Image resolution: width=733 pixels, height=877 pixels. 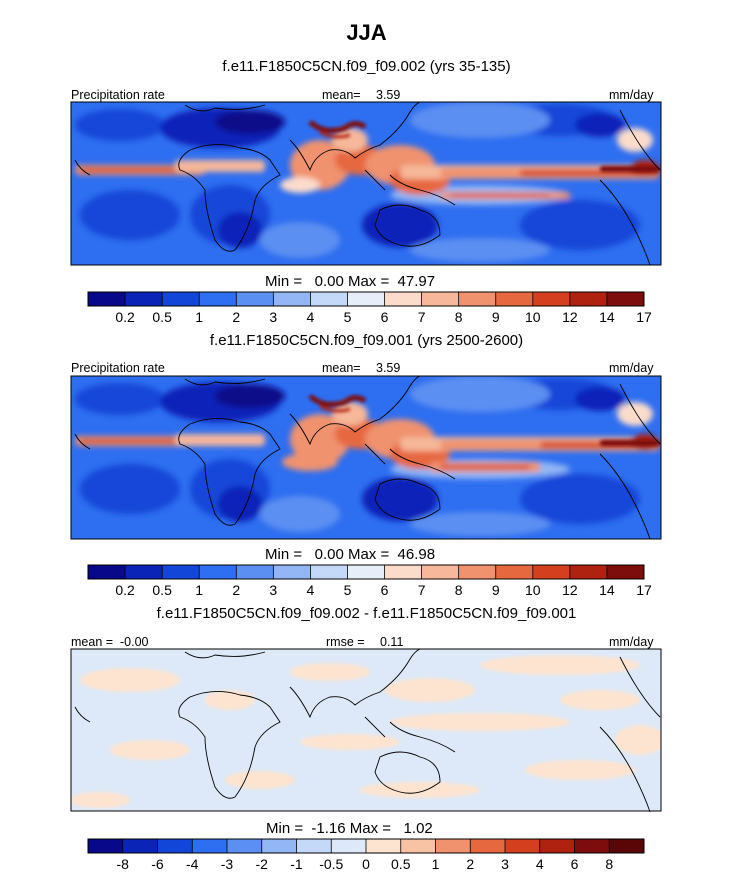 I want to click on colorbar-tick-label: 9, so click(x=496, y=317).